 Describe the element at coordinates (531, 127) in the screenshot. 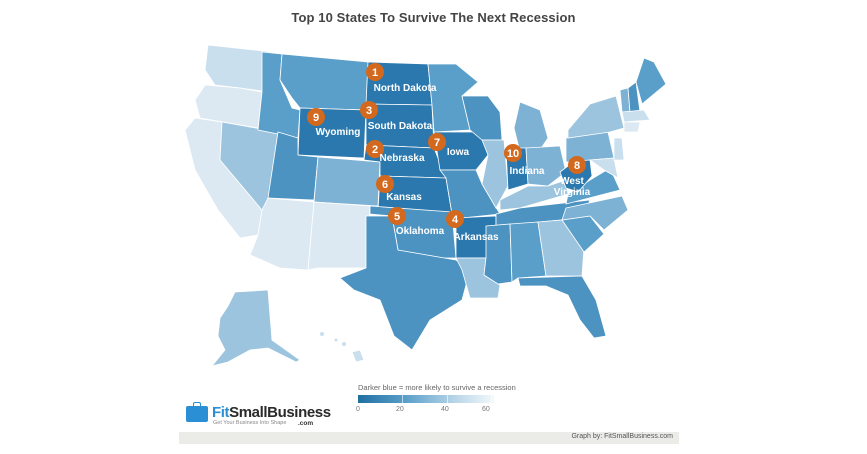

I see `state-michigan` at that location.